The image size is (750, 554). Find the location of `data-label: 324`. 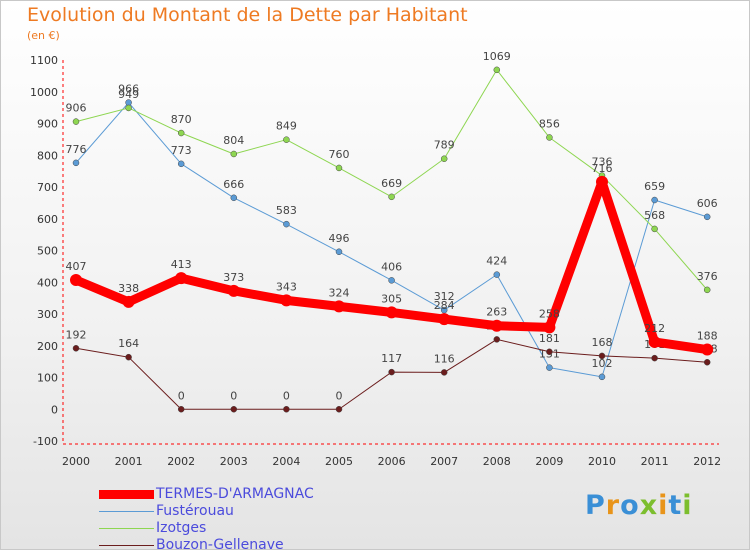

data-label: 324 is located at coordinates (339, 292).